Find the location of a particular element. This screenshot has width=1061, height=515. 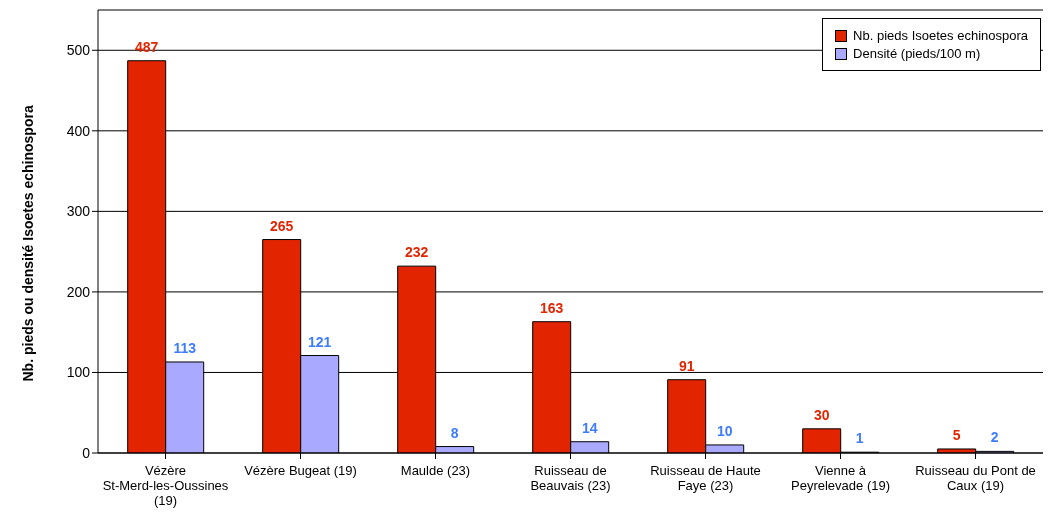

data-label: 8 is located at coordinates (454, 432).